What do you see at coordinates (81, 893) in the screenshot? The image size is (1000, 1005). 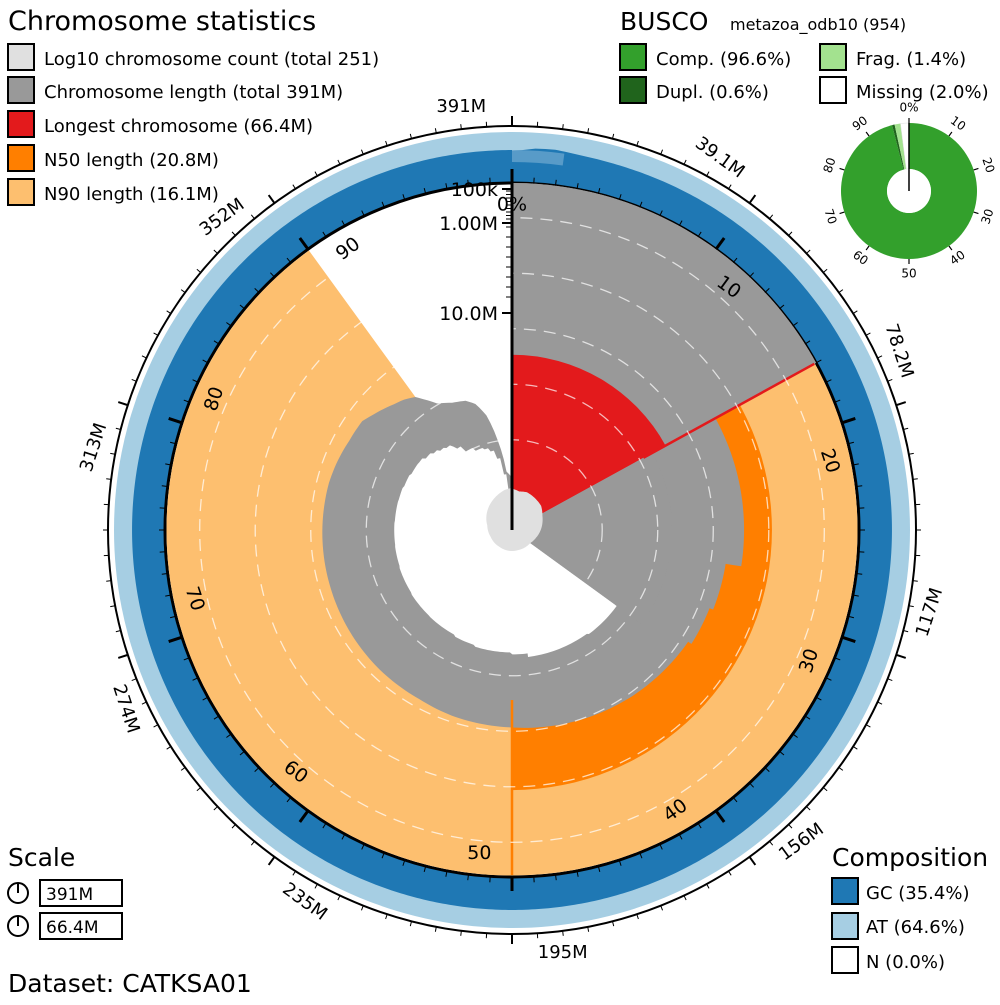 I see `scale-box-total` at bounding box center [81, 893].